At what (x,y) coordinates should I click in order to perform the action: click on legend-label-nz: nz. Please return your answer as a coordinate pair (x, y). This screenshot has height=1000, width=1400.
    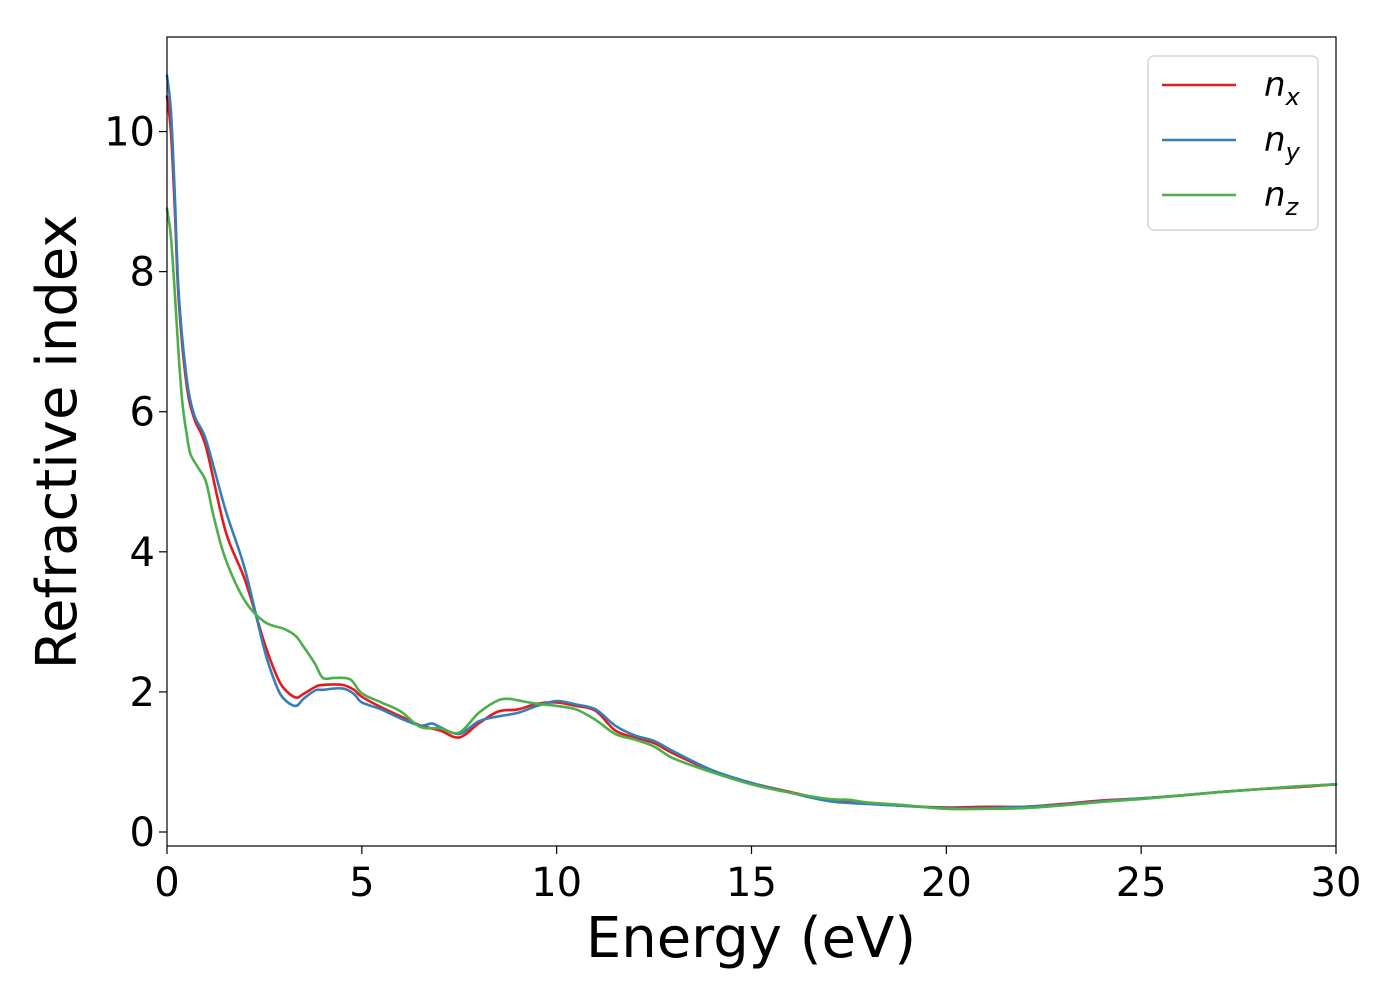
    Looking at the image, I should click on (1282, 198).